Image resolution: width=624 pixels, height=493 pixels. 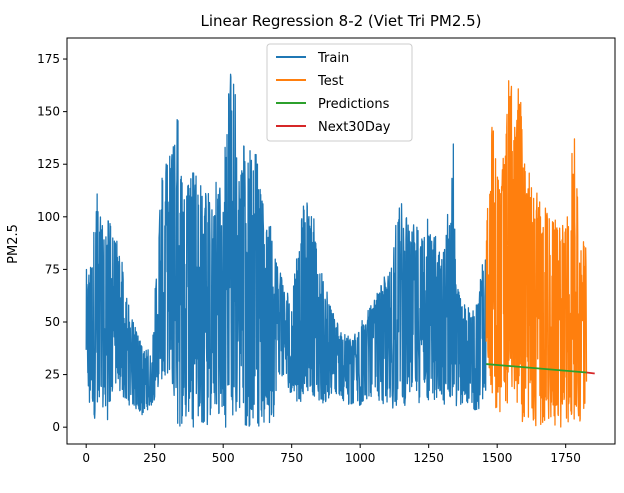 What do you see at coordinates (52, 322) in the screenshot?
I see `y-tick-label: 50` at bounding box center [52, 322].